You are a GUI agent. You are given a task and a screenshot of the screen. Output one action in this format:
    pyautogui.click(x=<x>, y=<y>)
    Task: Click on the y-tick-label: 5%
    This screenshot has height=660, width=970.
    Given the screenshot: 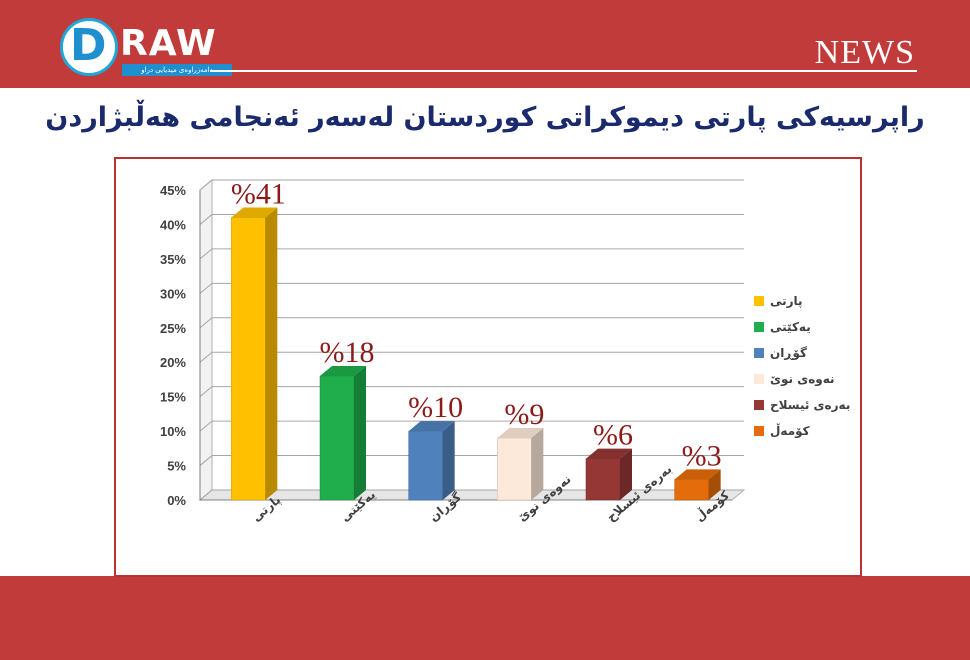 What is the action you would take?
    pyautogui.click(x=176, y=466)
    